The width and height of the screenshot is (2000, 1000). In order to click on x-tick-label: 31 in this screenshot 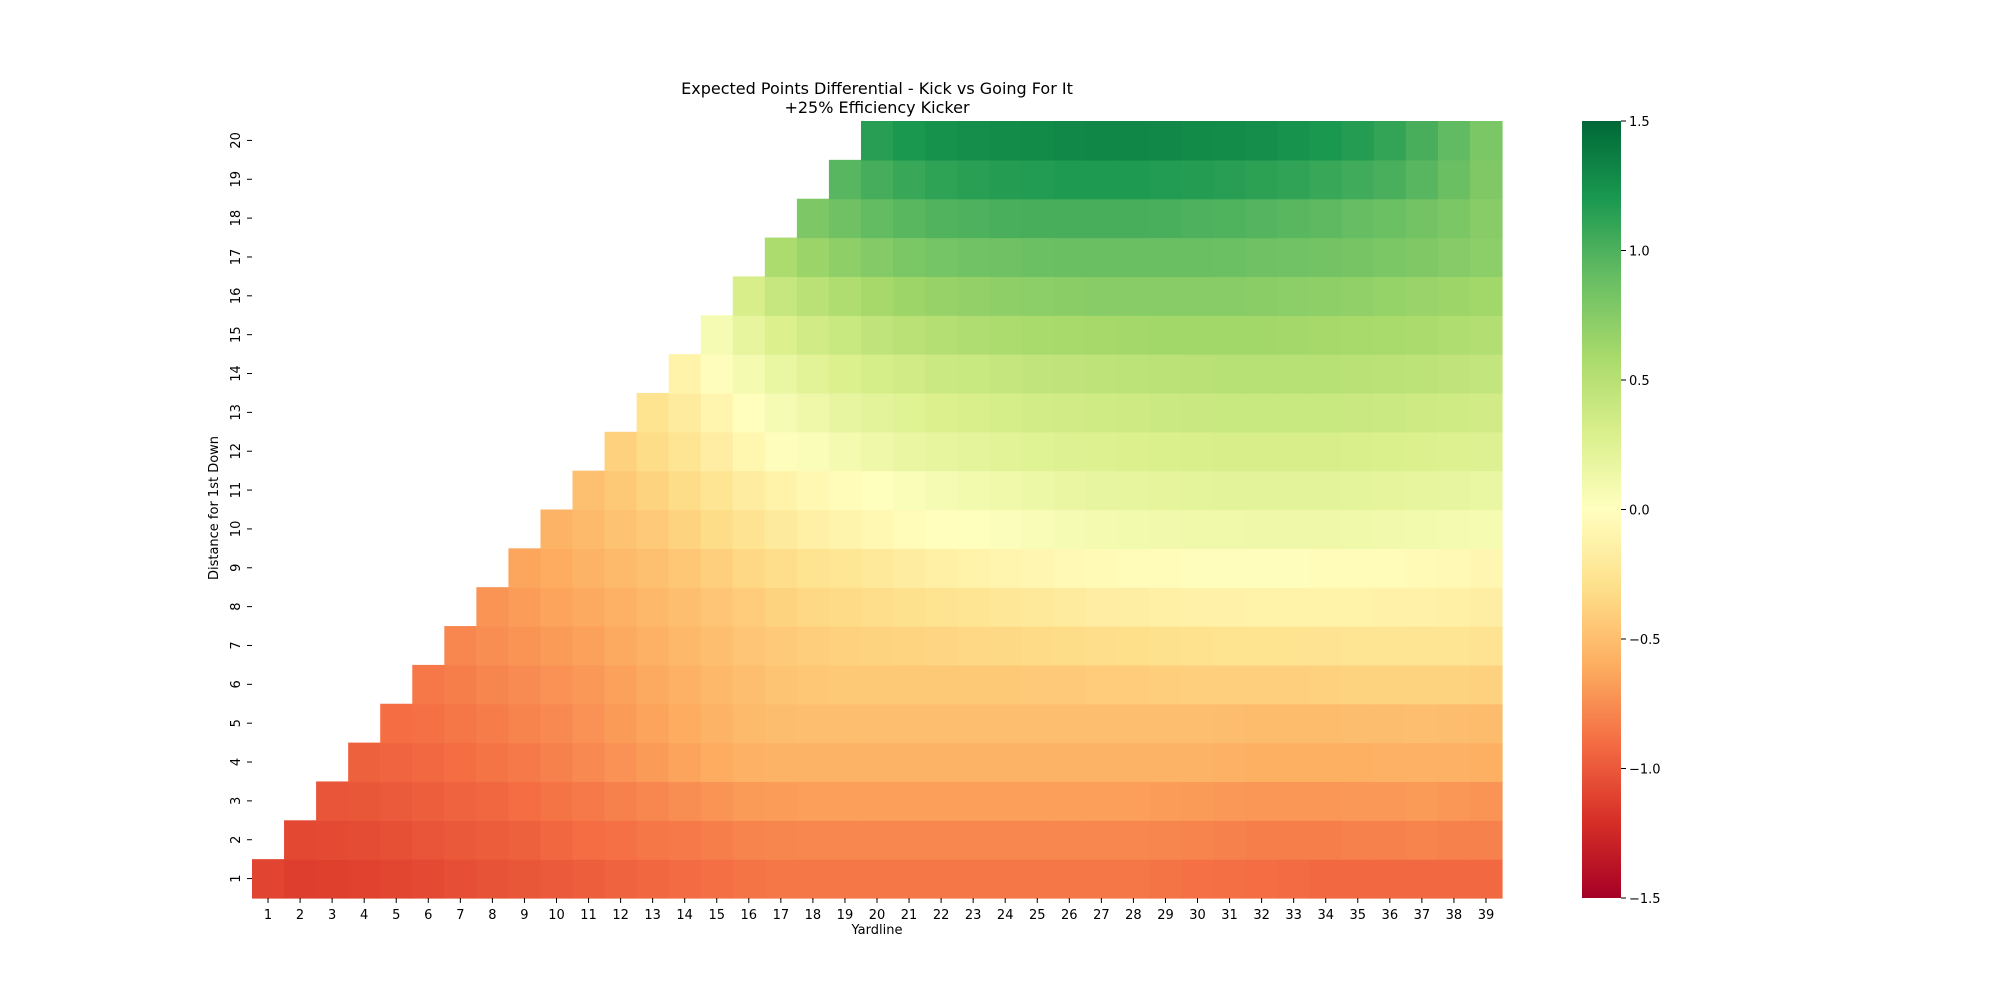, I will do `click(1229, 915)`.